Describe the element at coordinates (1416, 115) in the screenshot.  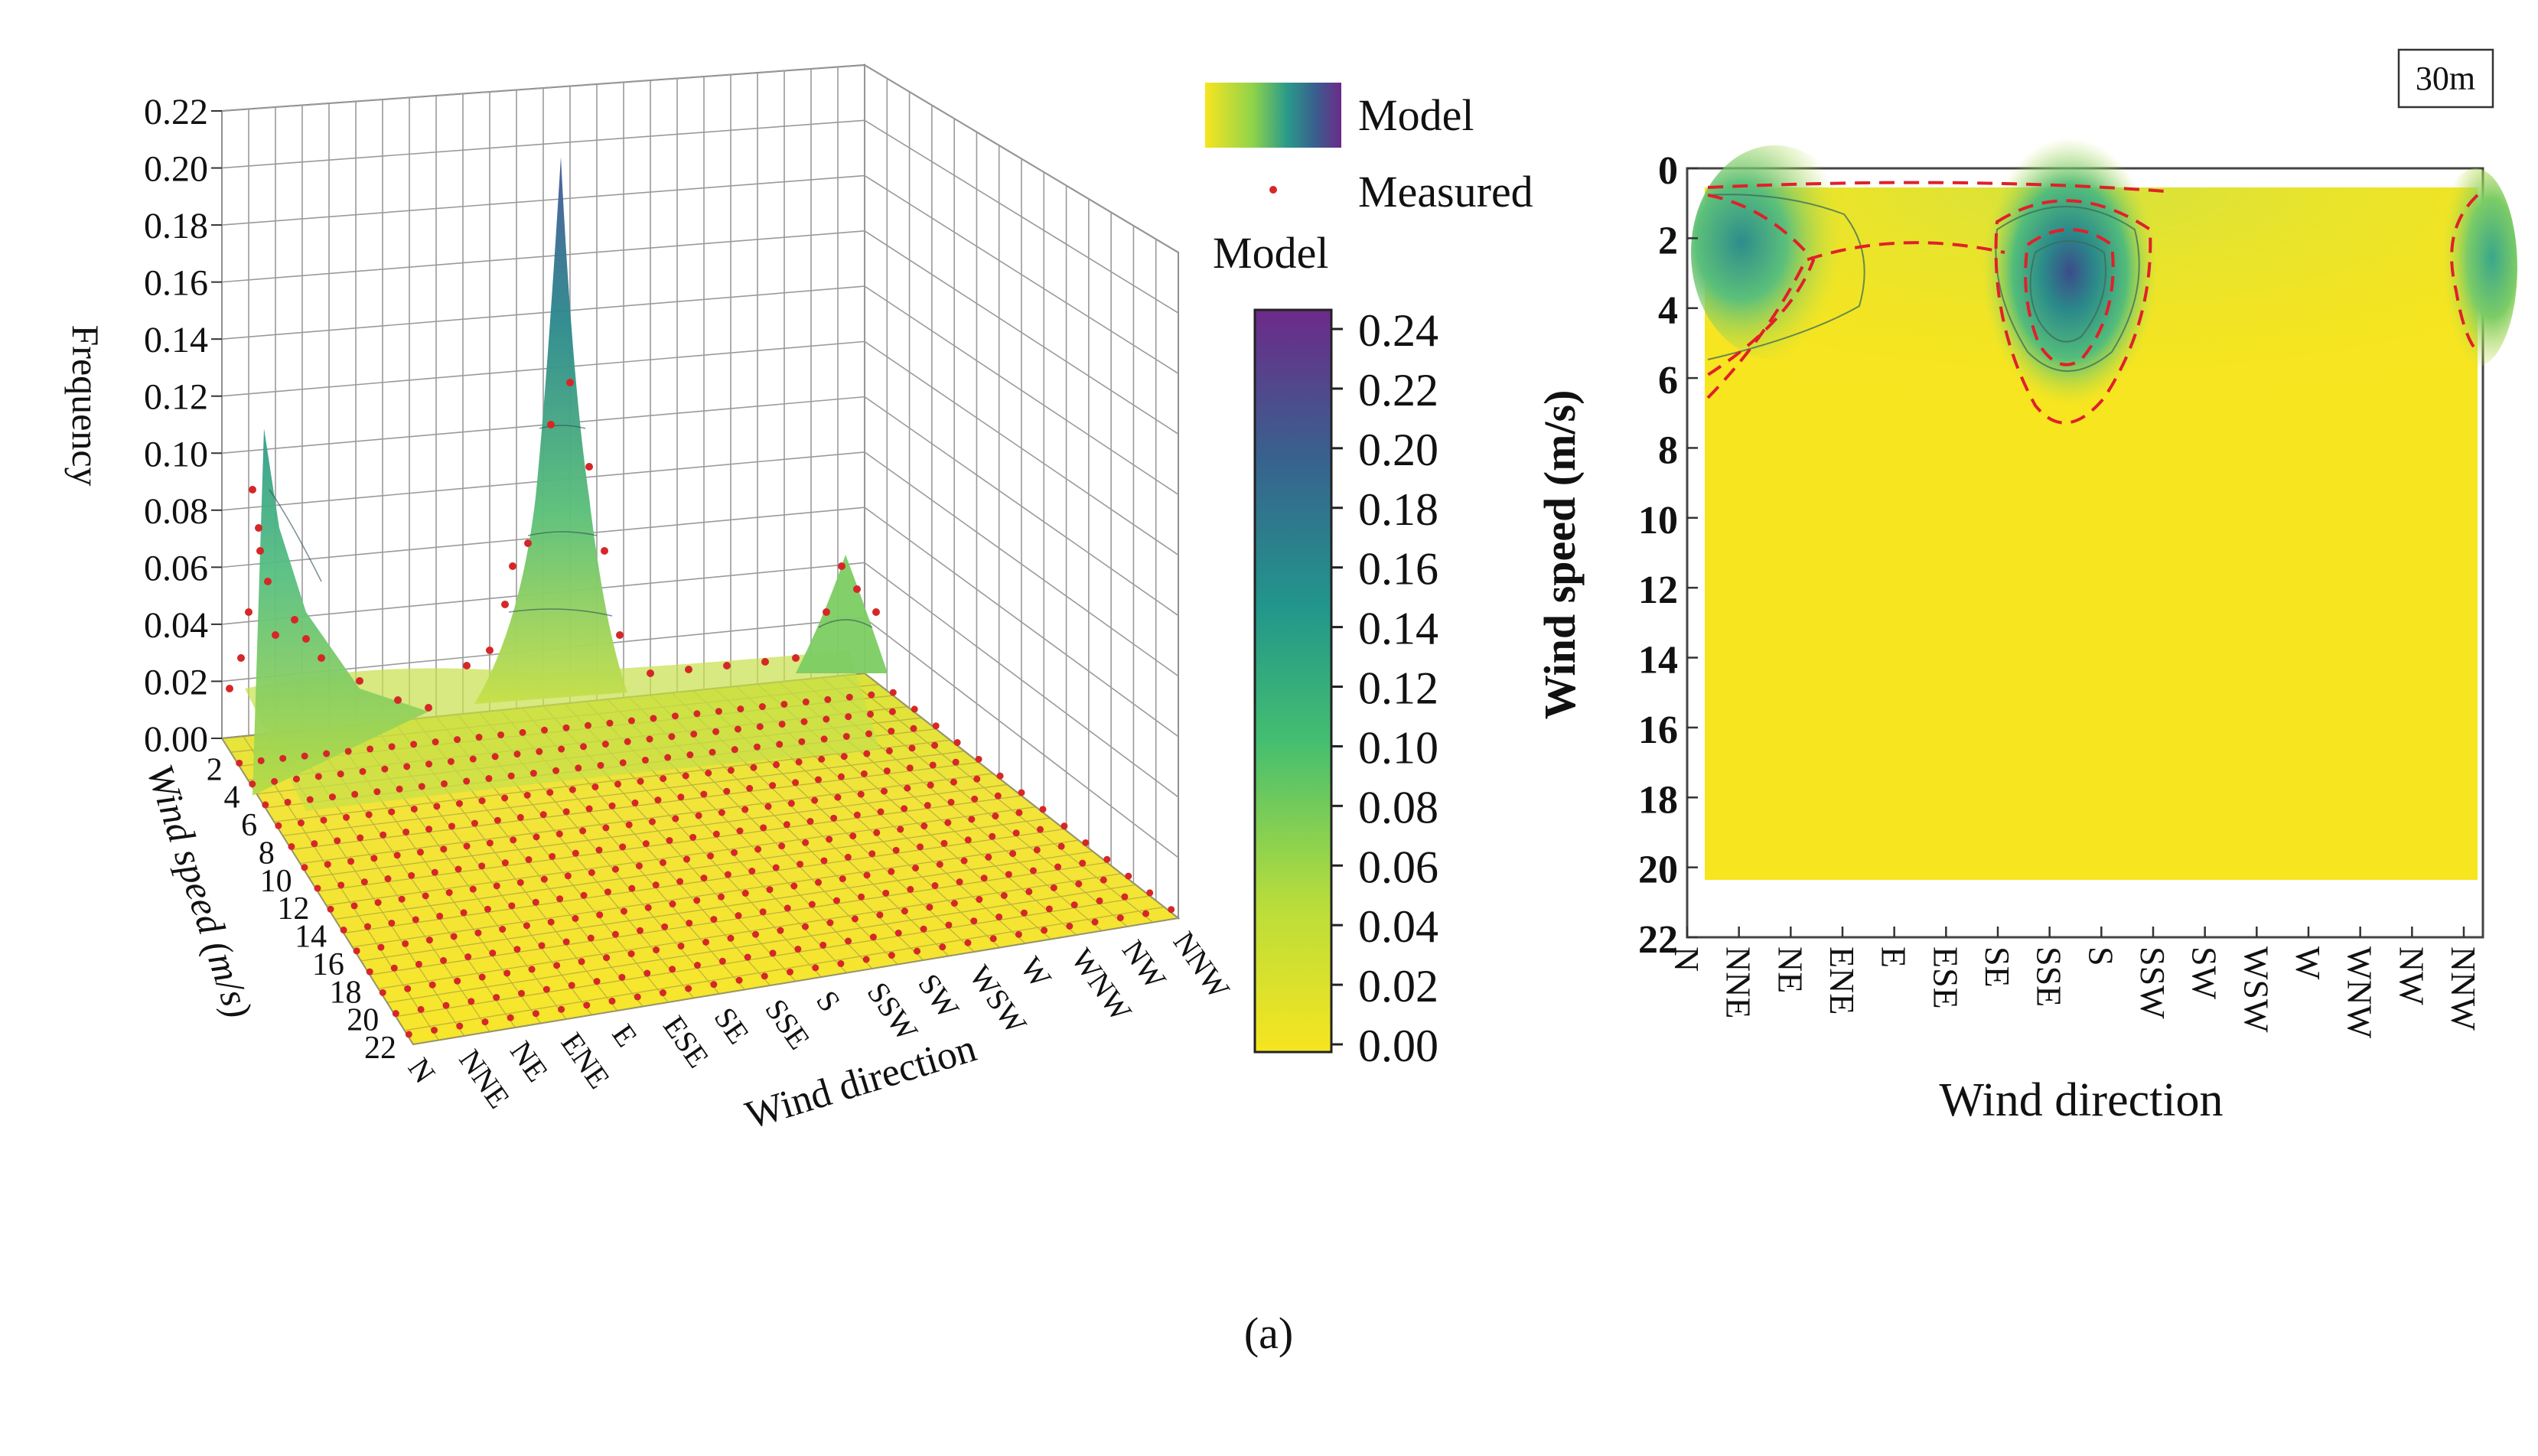
I see `legend-model-label: Model` at that location.